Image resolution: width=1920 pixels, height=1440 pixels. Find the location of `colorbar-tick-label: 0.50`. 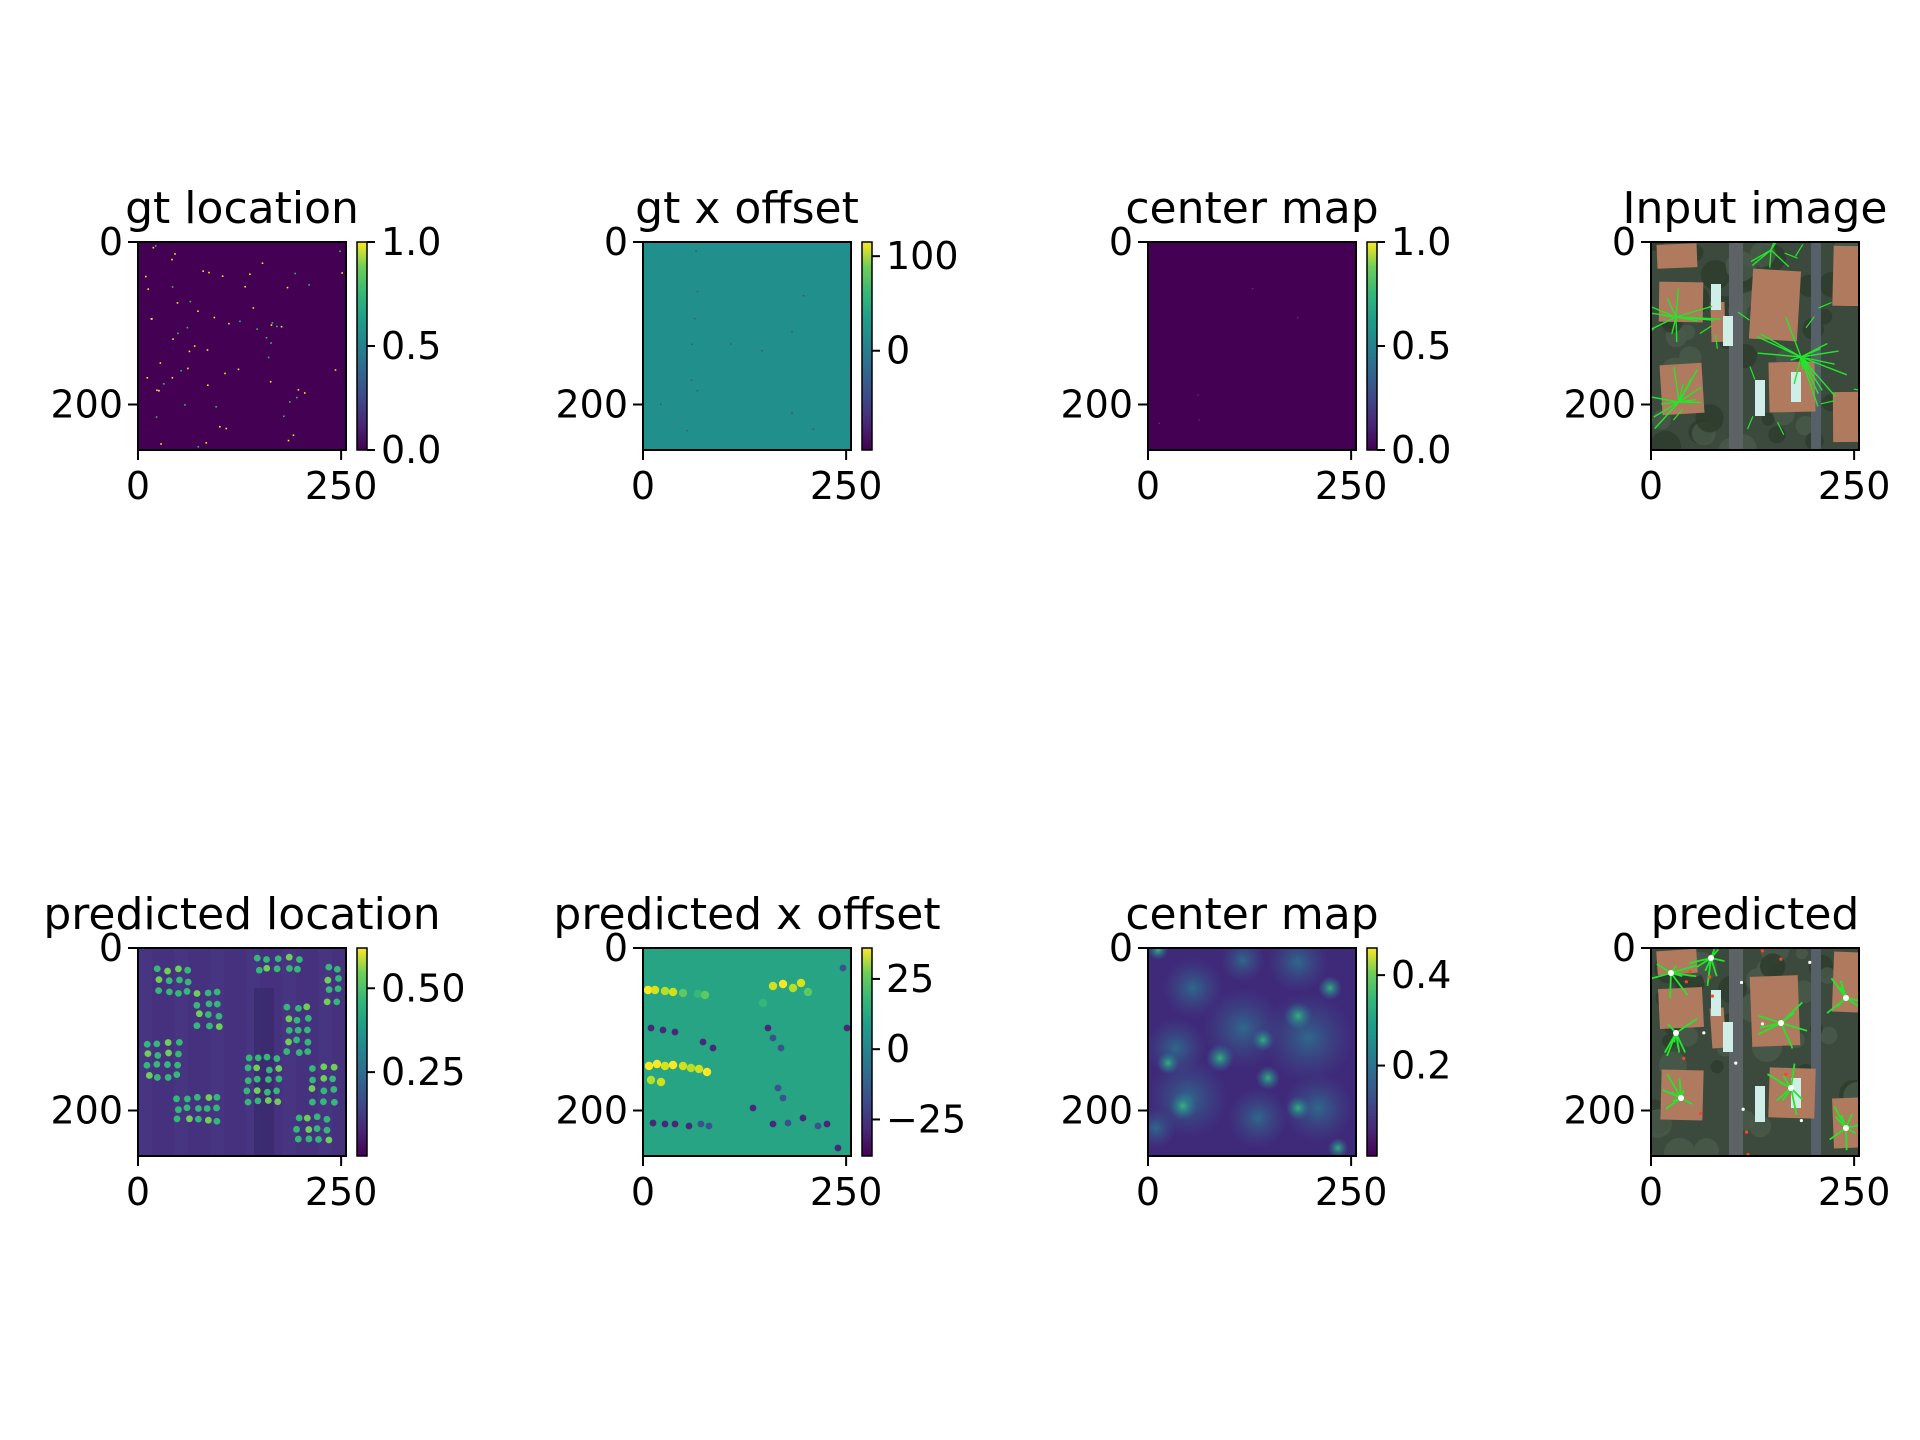

colorbar-tick-label: 0.50 is located at coordinates (423, 988).